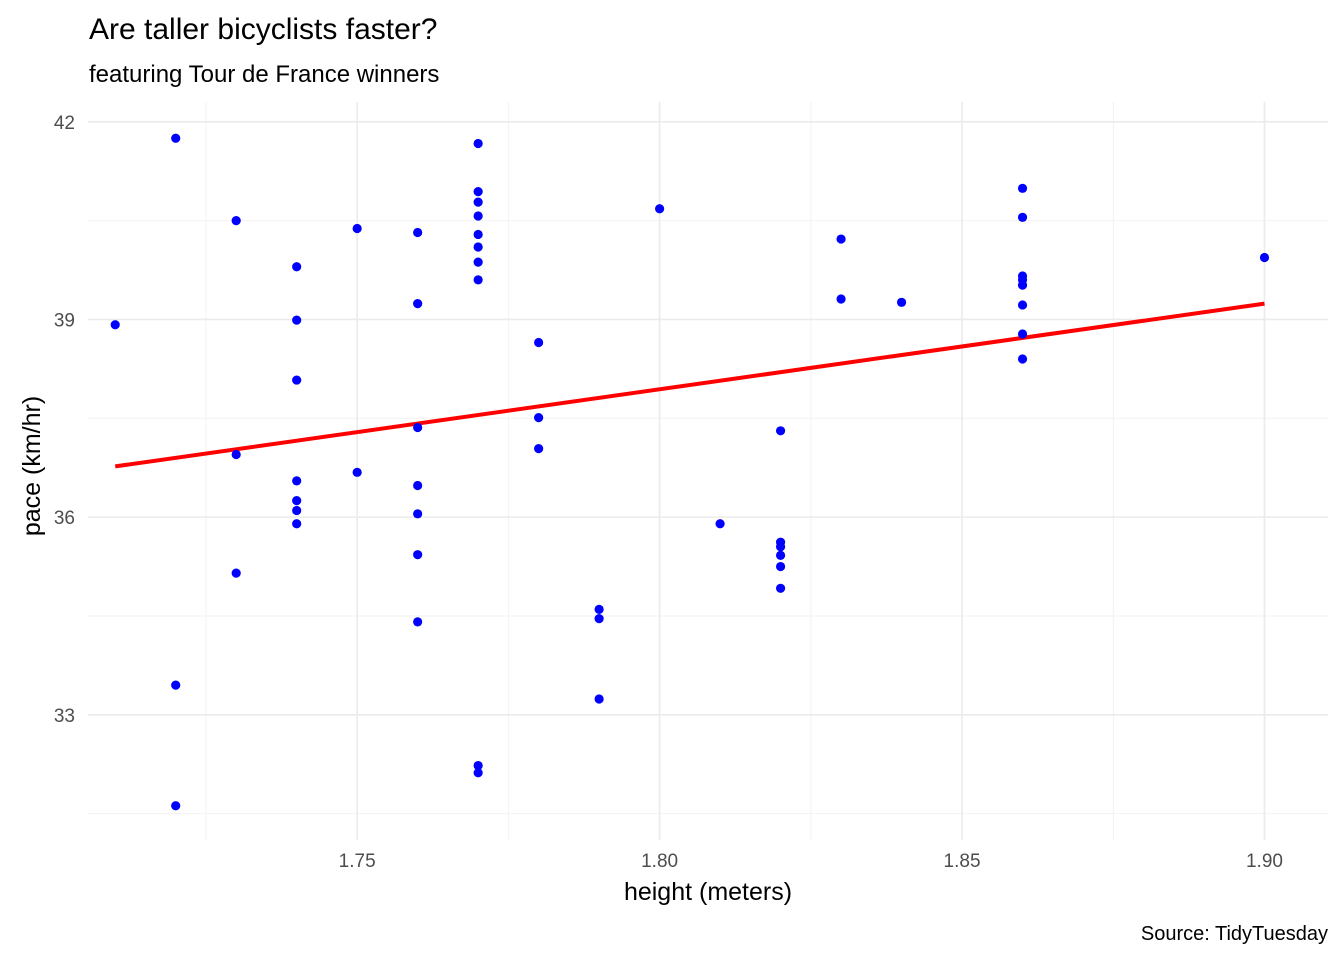  What do you see at coordinates (64, 716) in the screenshot?
I see `y-tick-label: 33` at bounding box center [64, 716].